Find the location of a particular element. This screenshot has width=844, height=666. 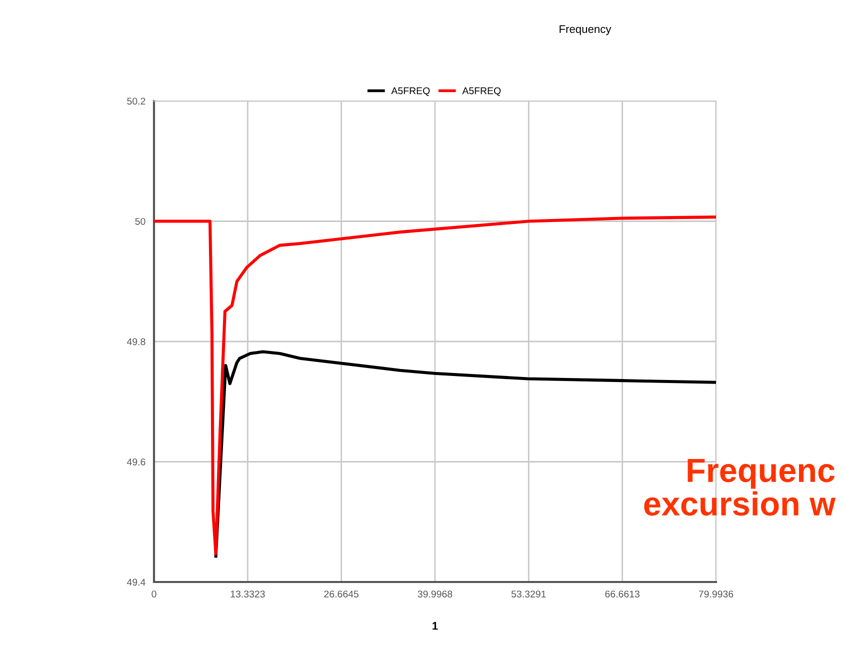

y-tick-label: 49.4 is located at coordinates (136, 582).